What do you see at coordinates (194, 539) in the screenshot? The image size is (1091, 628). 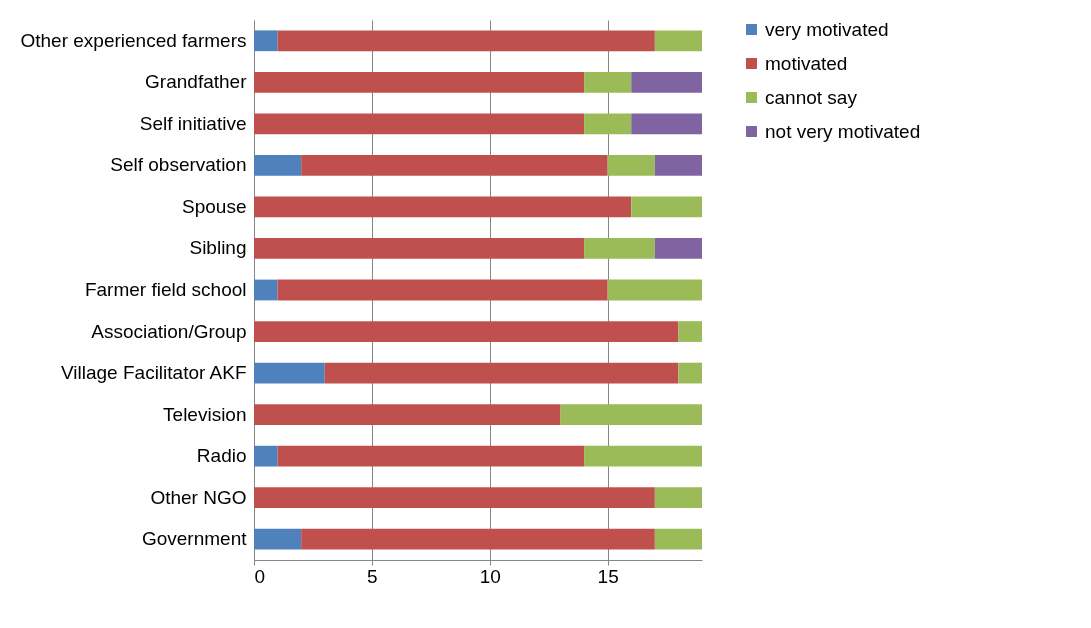 I see `y-tick-label: Government` at bounding box center [194, 539].